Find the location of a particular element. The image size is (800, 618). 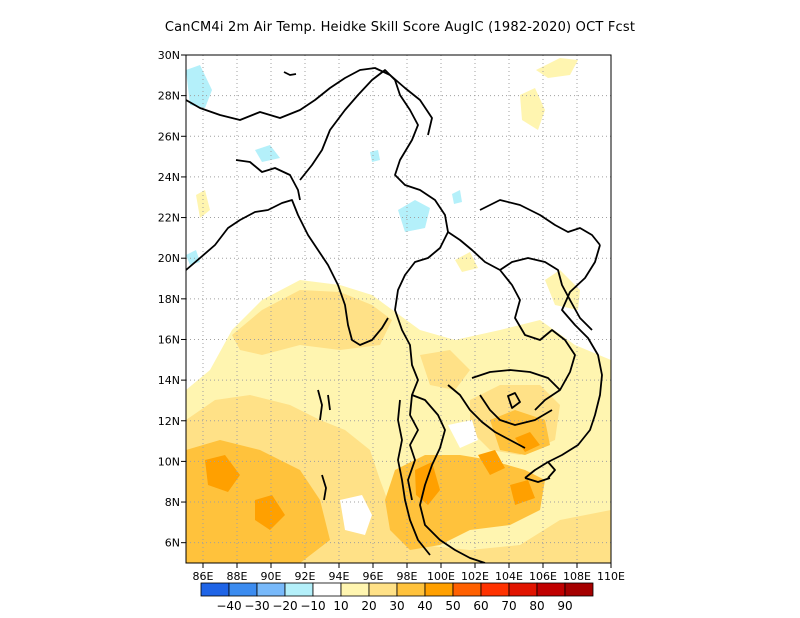

colorbar-labels: −40 −30 −20 −10 10 20 30 40 50 60 70 80 90 is located at coordinates (394, 606).